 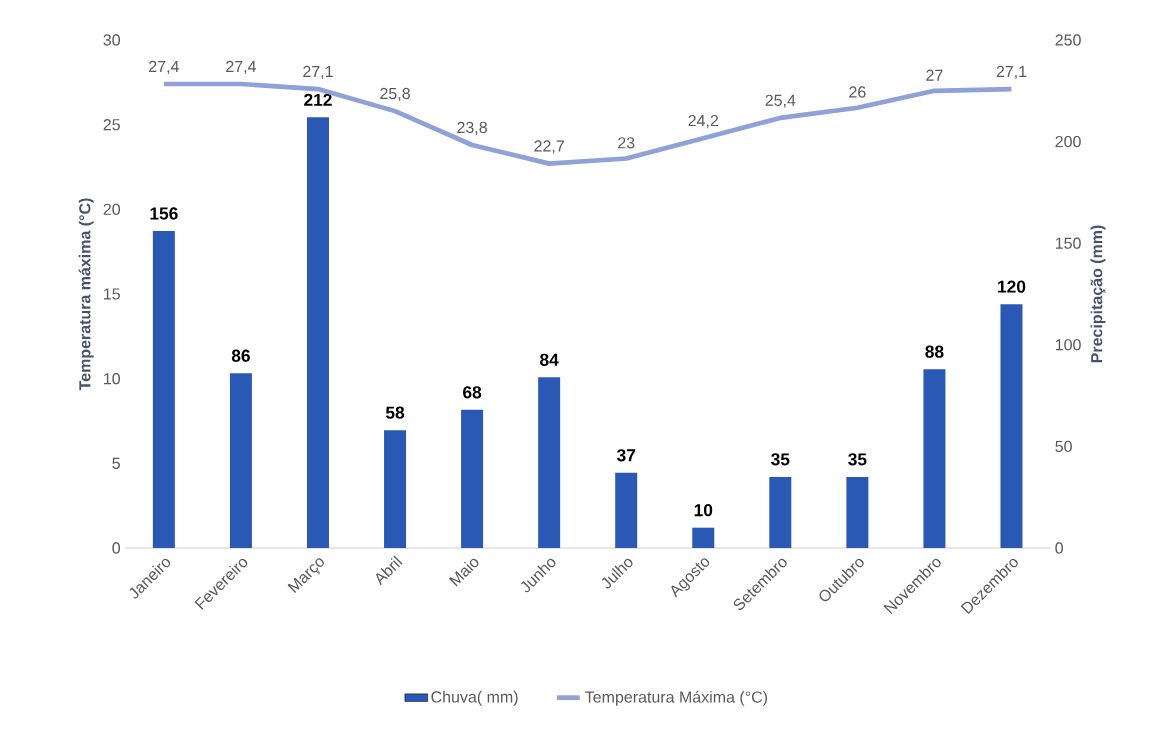 What do you see at coordinates (395, 94) in the screenshot?
I see `data-label: 25,8` at bounding box center [395, 94].